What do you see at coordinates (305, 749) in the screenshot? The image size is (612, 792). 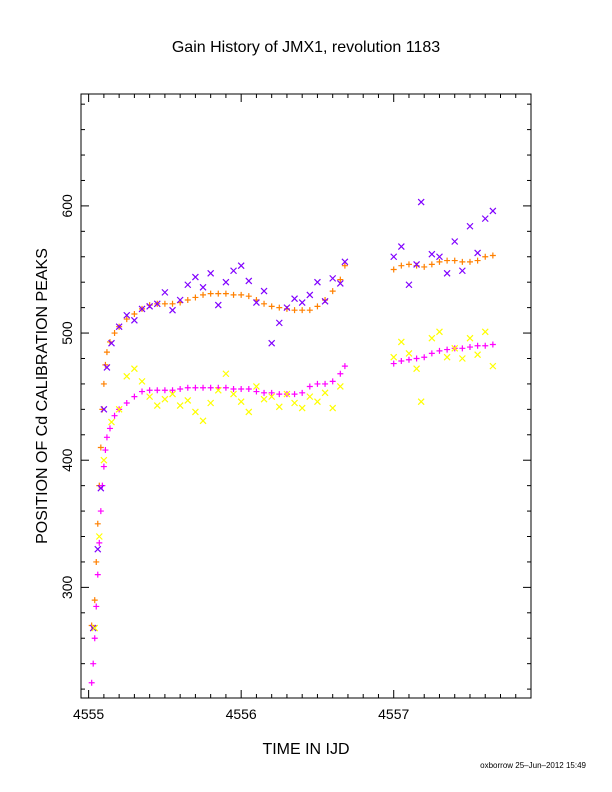 I see `x-axis-label: TIME IN IJD` at bounding box center [305, 749].